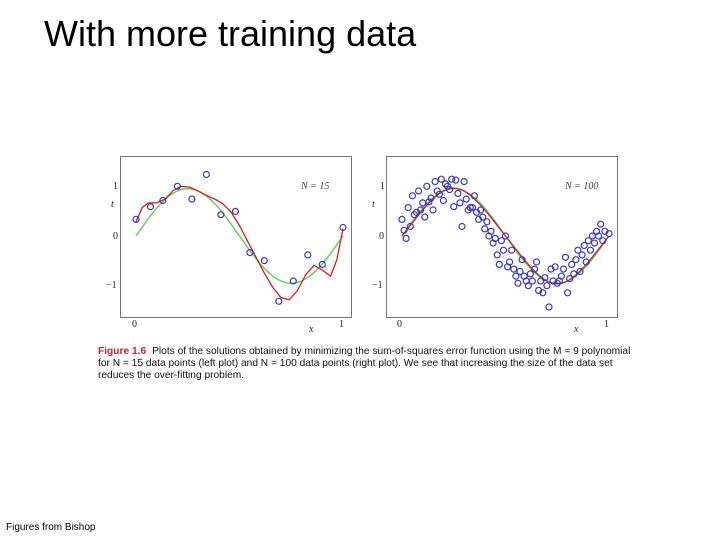 The image size is (720, 540). I want to click on plot-right-xtick-0: 0, so click(399, 324).